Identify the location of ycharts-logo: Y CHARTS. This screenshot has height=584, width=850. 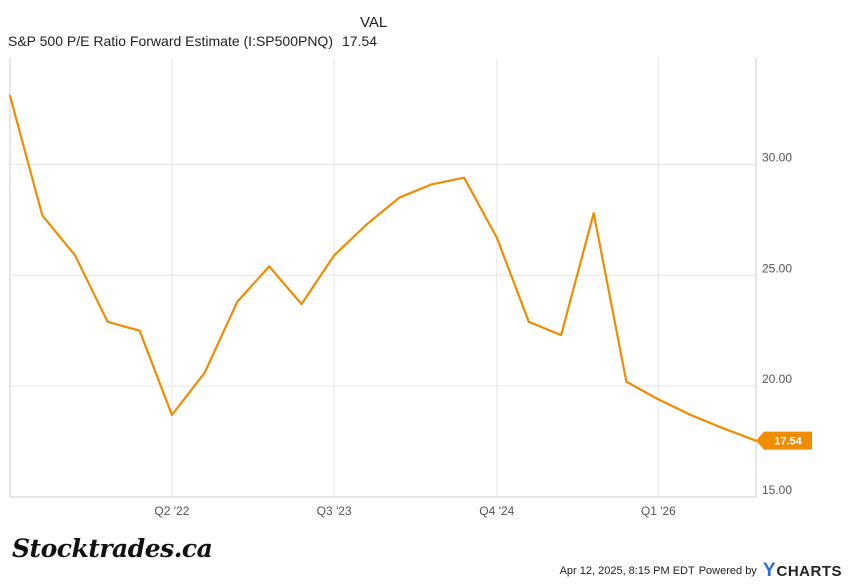
(802, 571).